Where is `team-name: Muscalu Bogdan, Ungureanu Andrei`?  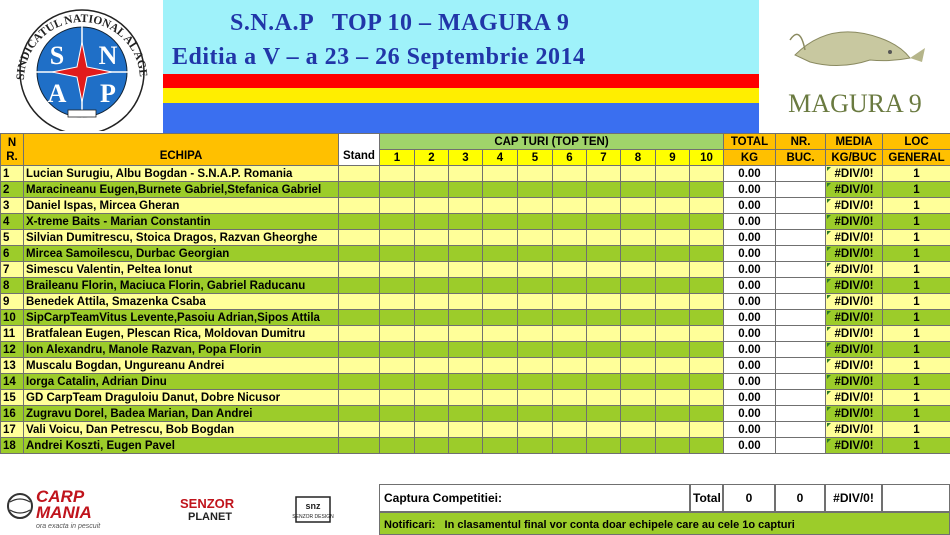
team-name: Muscalu Bogdan, Ungureanu Andrei is located at coordinates (181, 365).